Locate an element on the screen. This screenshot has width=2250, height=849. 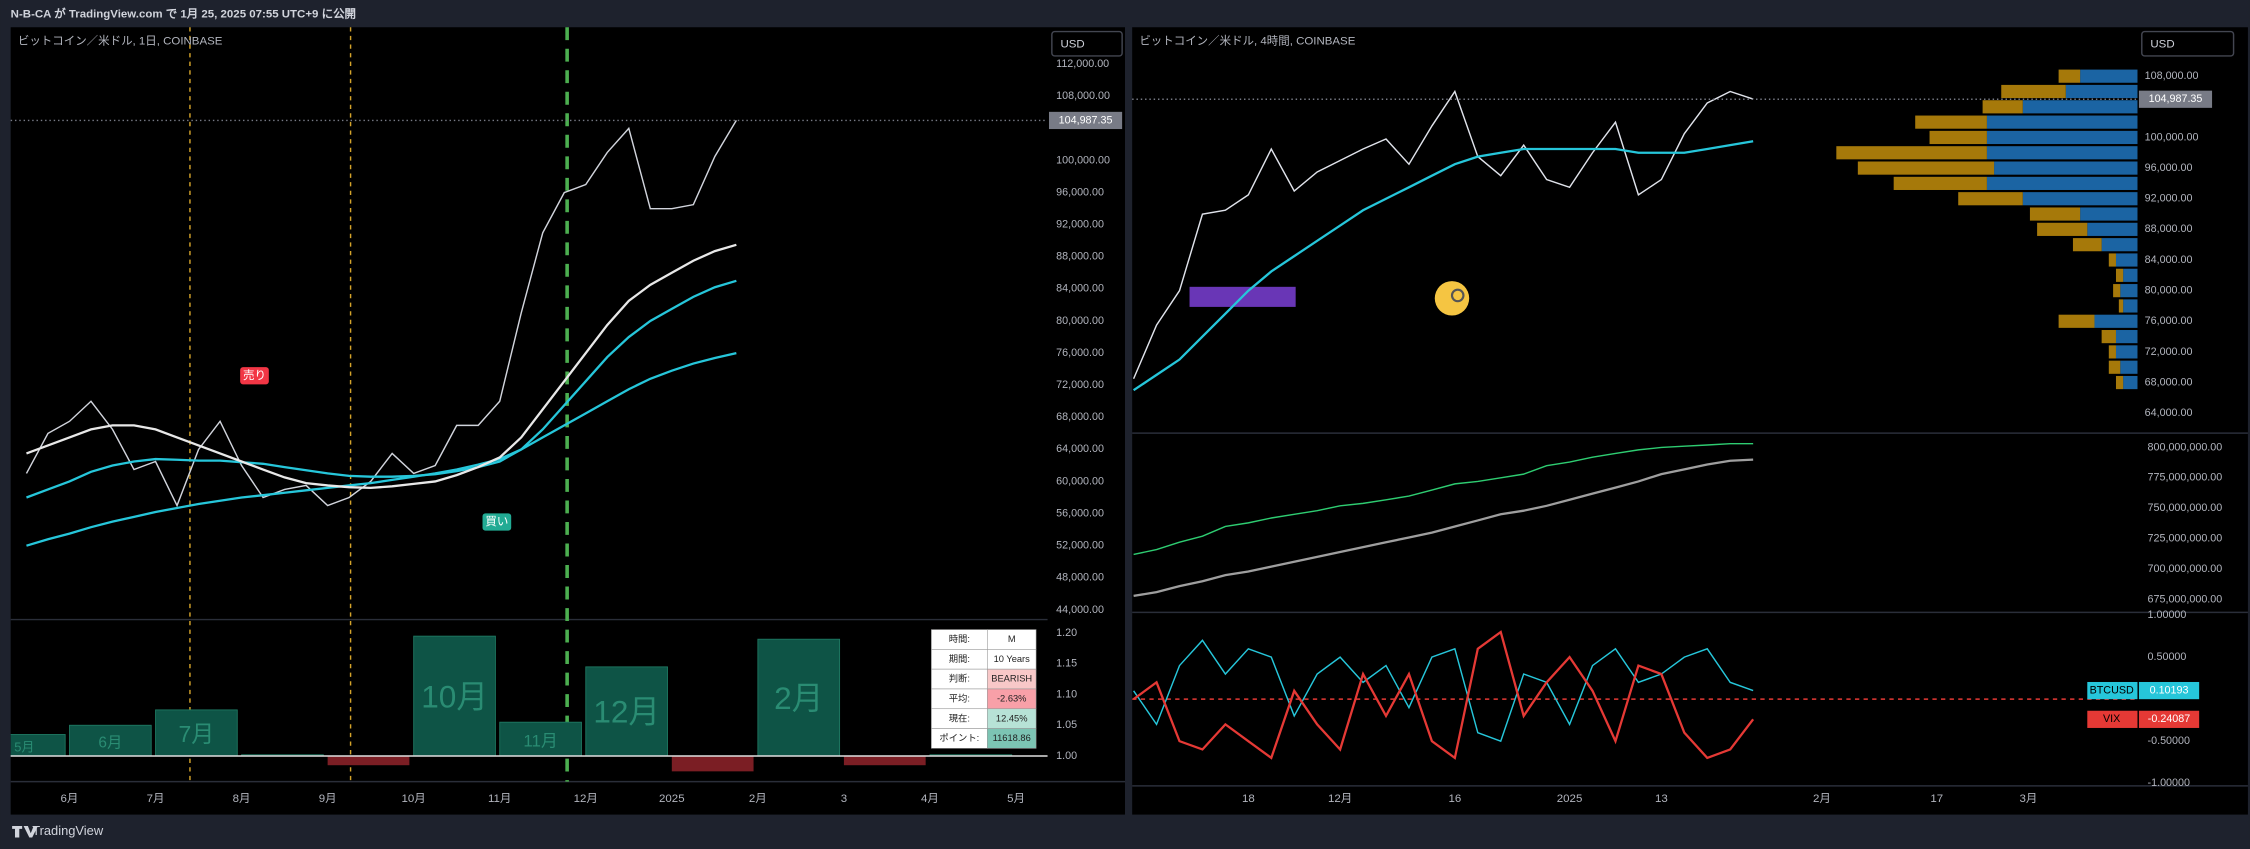
x-tick-label: 13 is located at coordinates (1661, 799).